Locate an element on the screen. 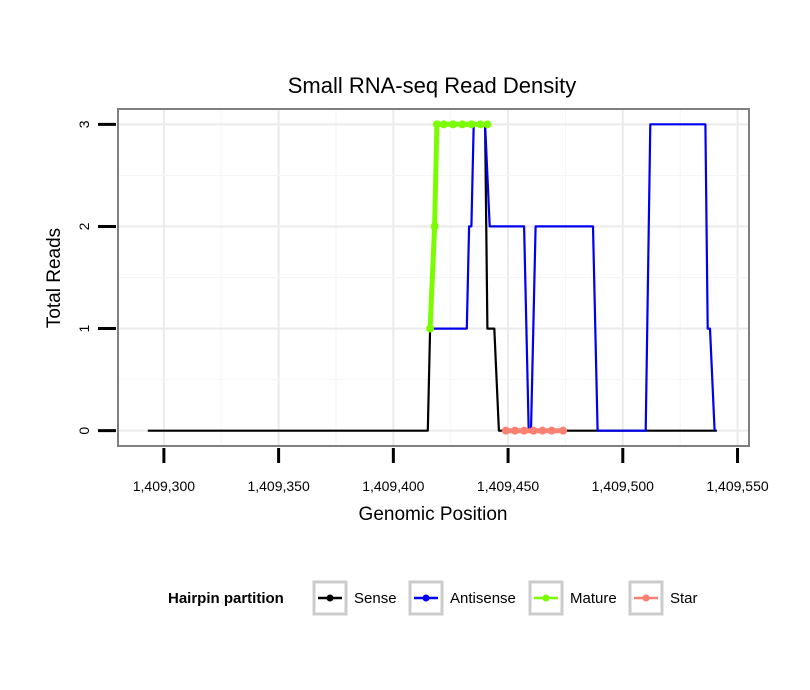  series-star is located at coordinates (534, 430).